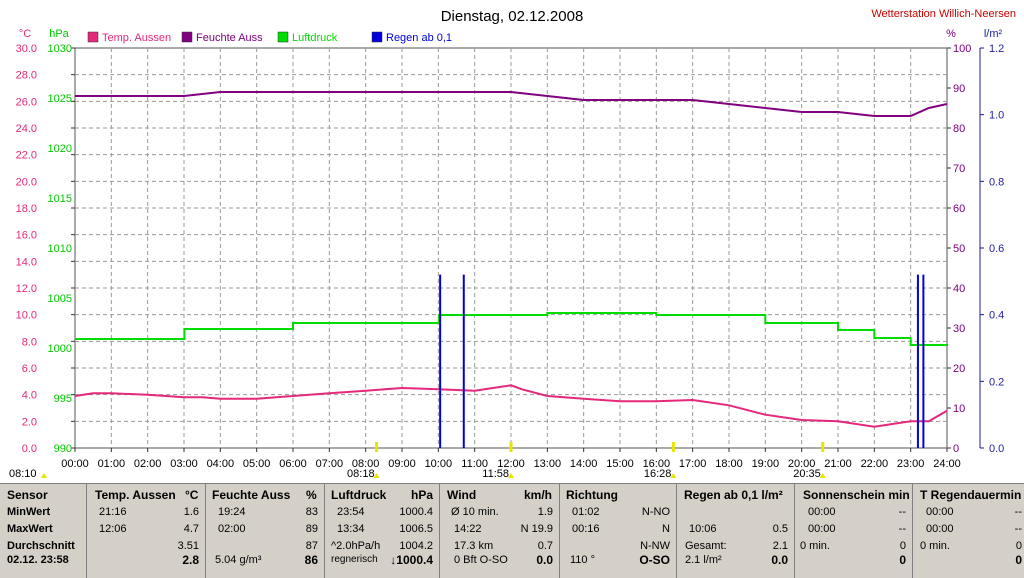 The height and width of the screenshot is (578, 1024). Describe the element at coordinates (545, 512) in the screenshot. I see `wind-min-value: 1.9` at that location.